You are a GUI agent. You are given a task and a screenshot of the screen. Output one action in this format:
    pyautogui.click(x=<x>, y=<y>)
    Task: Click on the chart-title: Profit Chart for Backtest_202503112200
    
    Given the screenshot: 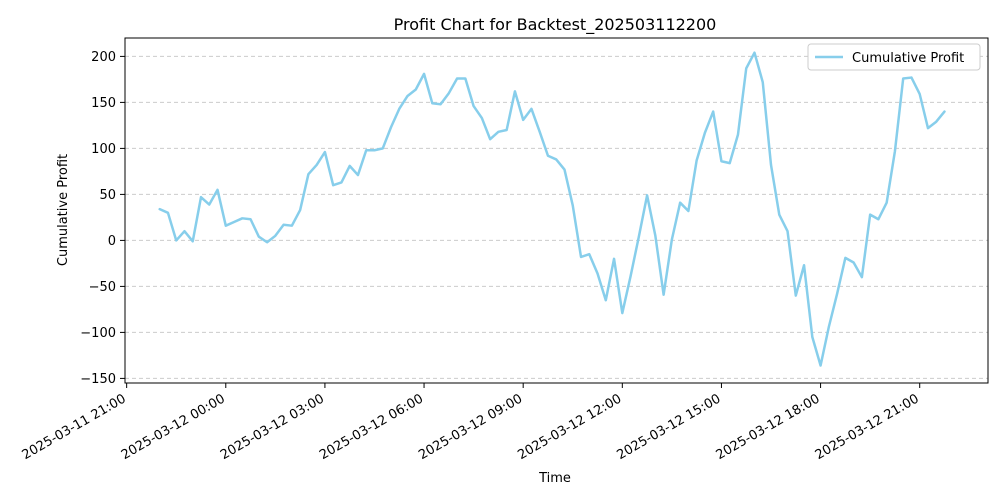 What is the action you would take?
    pyautogui.click(x=555, y=25)
    